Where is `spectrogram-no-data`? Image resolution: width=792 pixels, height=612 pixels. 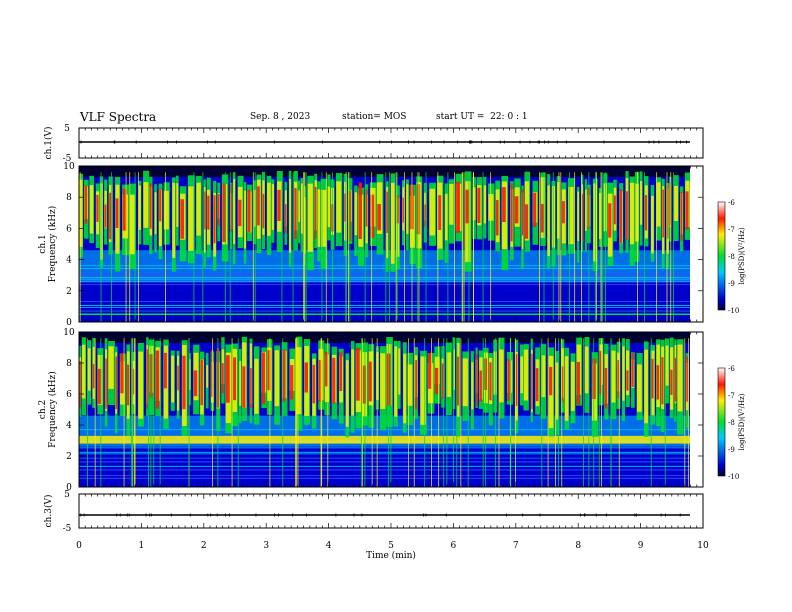
spectrogram-no-data is located at coordinates (696, 409).